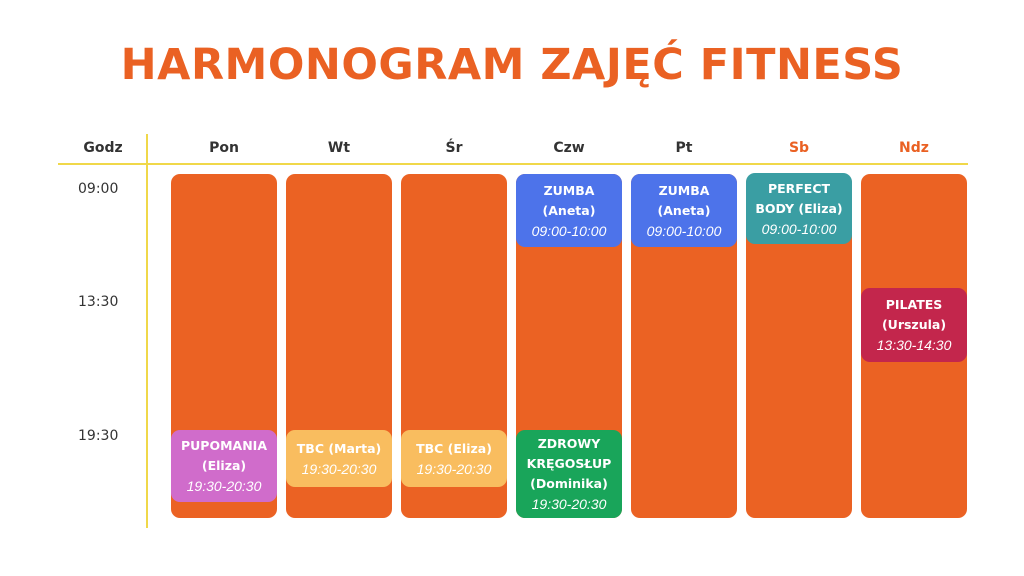 The height and width of the screenshot is (576, 1024). What do you see at coordinates (339, 448) in the screenshot?
I see `event-name: TBC (Marta)` at bounding box center [339, 448].